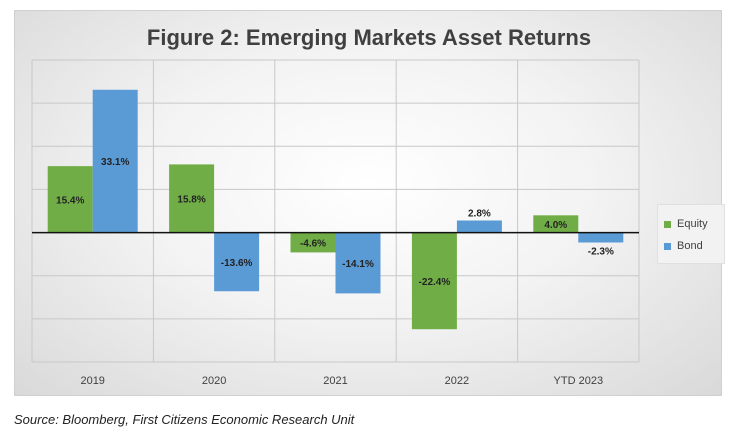 This screenshot has height=433, width=735. What do you see at coordinates (601, 251) in the screenshot?
I see `data-label: -2.3%` at bounding box center [601, 251].